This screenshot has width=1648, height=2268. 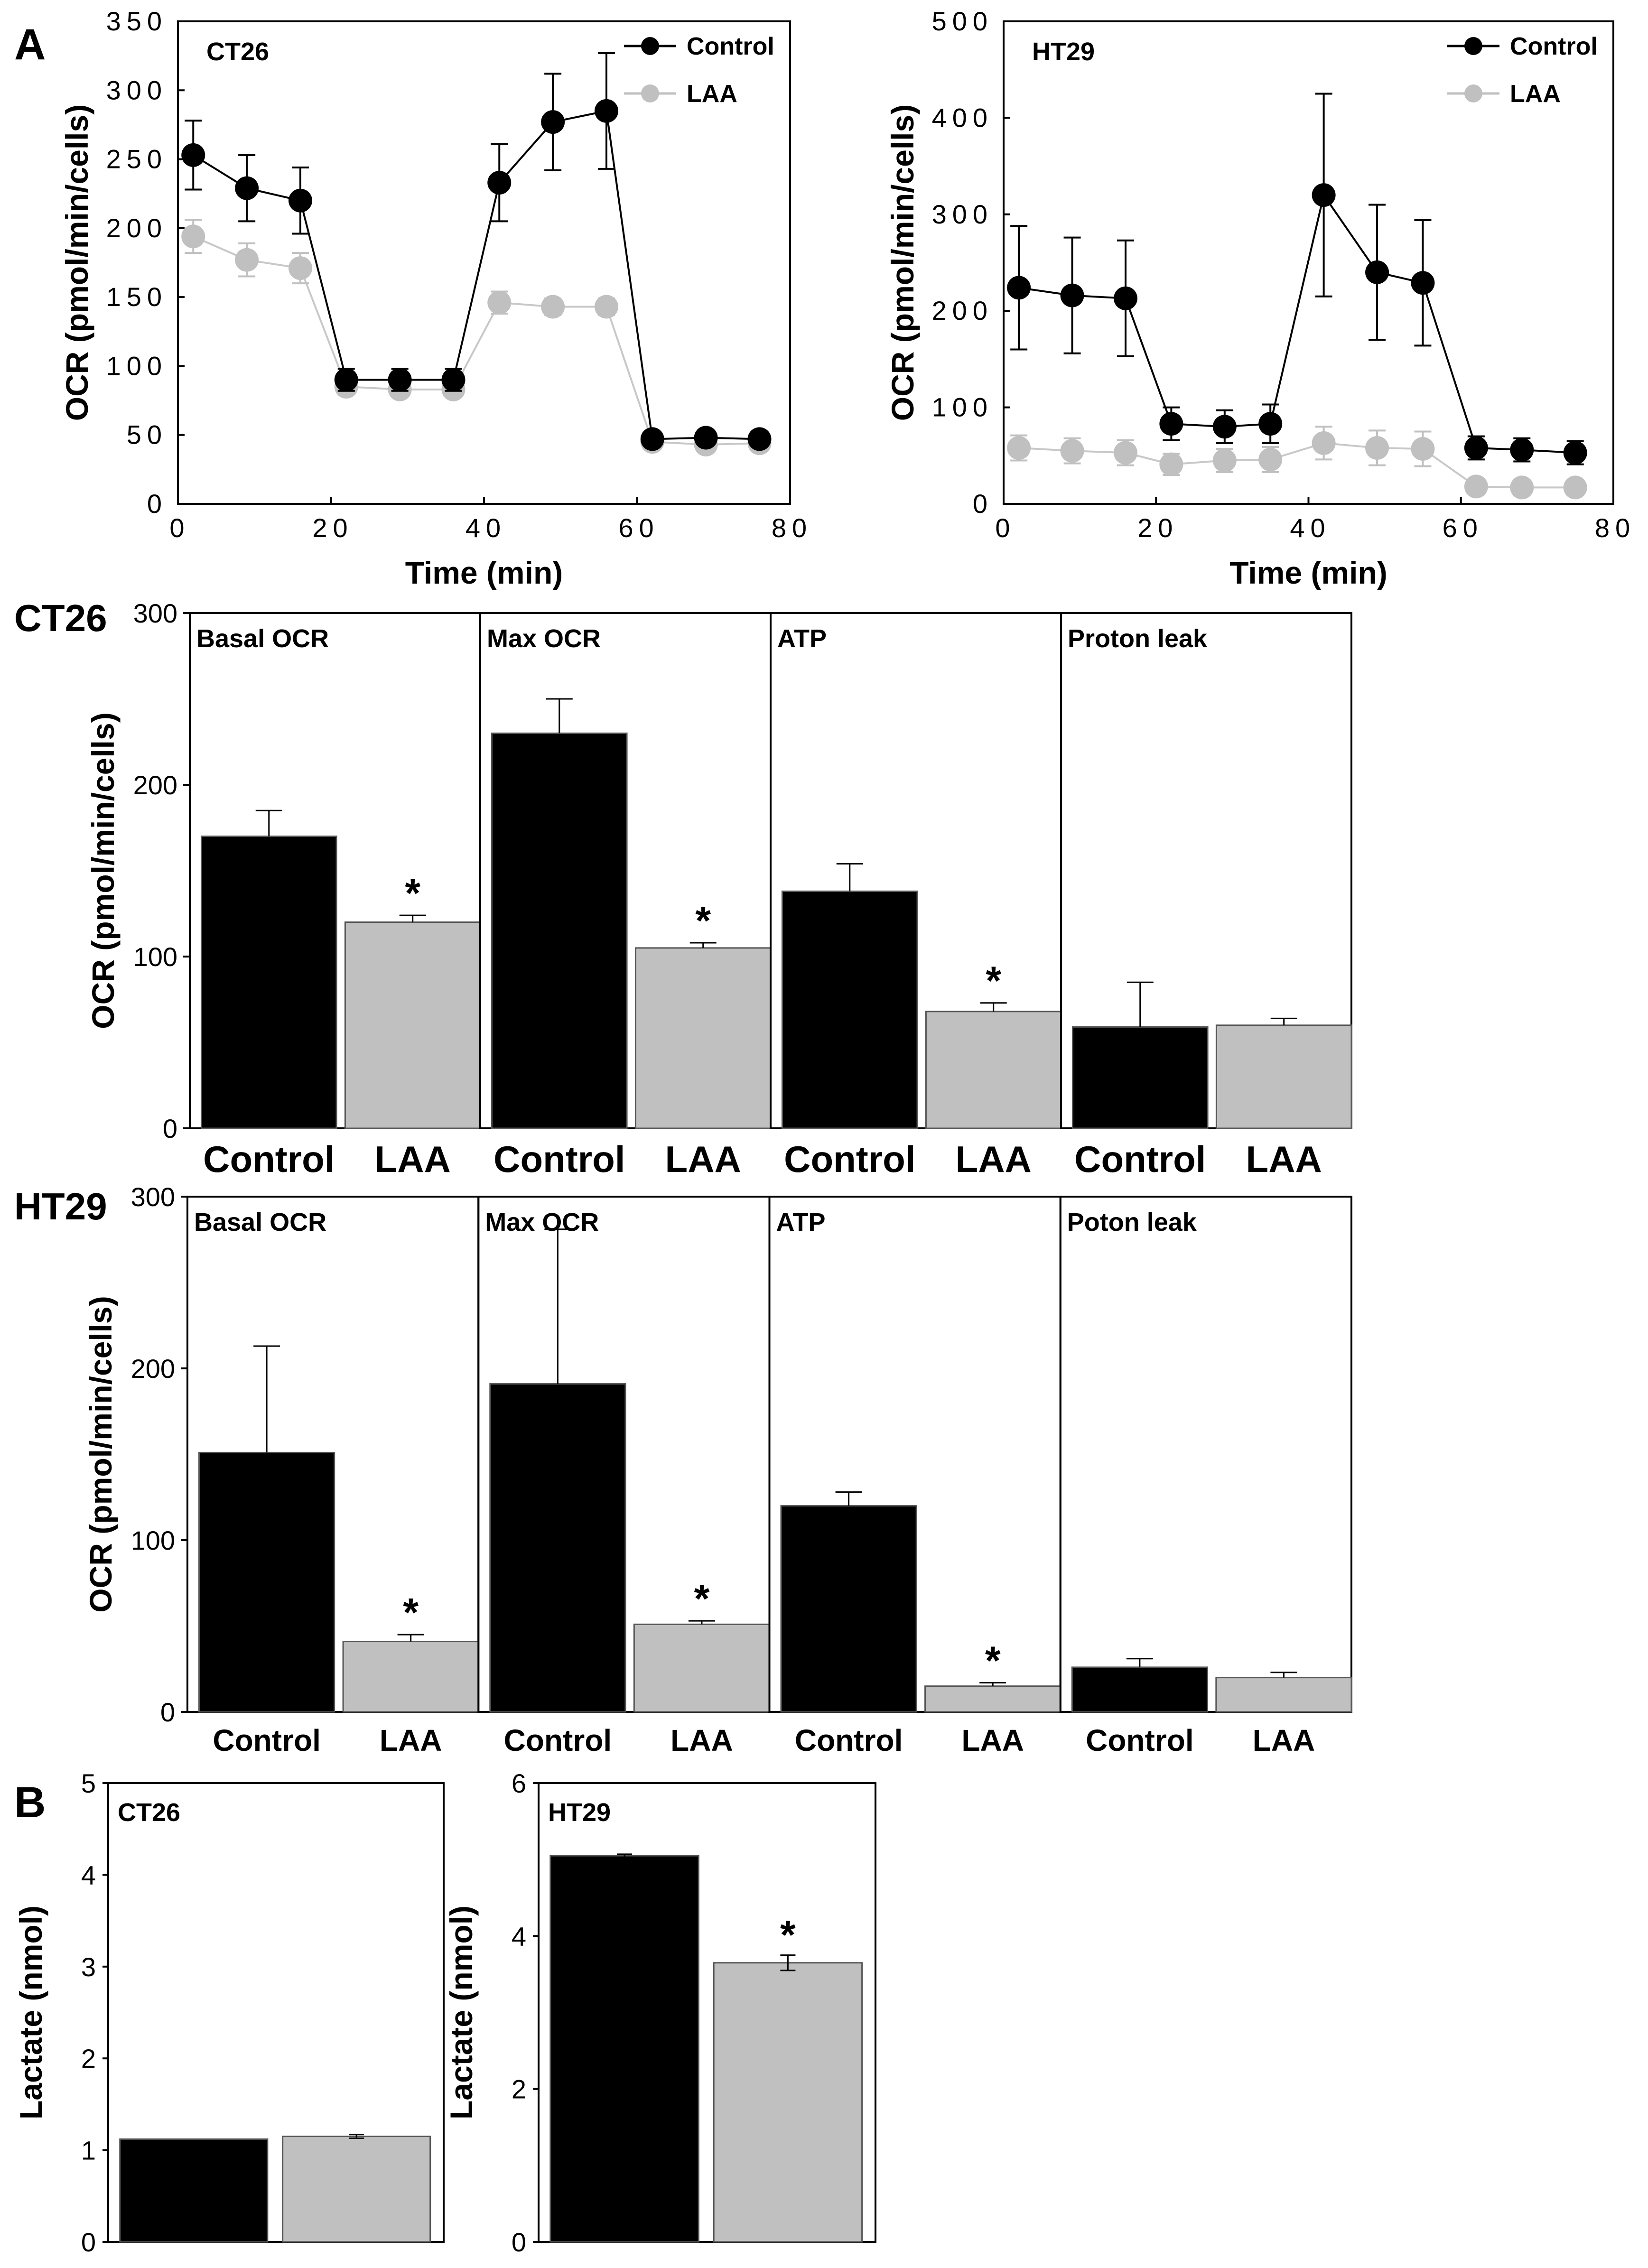 What do you see at coordinates (61, 618) in the screenshot?
I see `ct26-row-label: CT26` at bounding box center [61, 618].